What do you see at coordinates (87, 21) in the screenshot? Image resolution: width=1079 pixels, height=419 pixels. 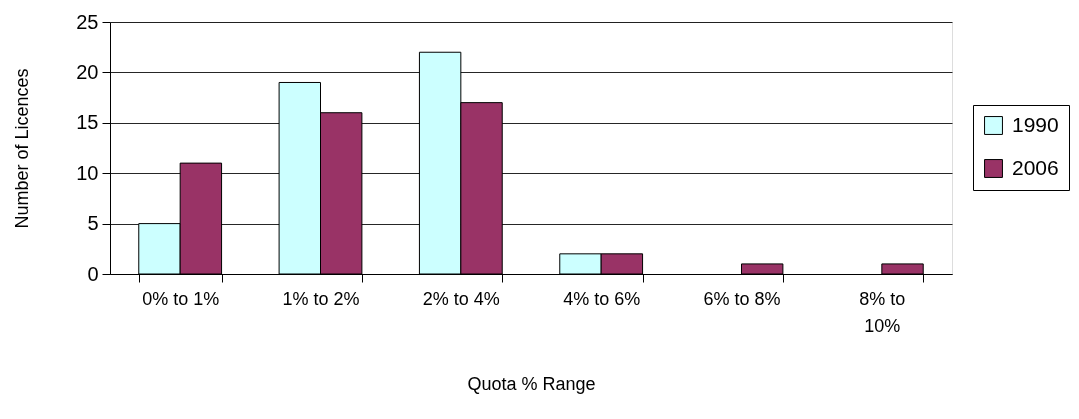 I see `y-tick-label: 25` at bounding box center [87, 21].